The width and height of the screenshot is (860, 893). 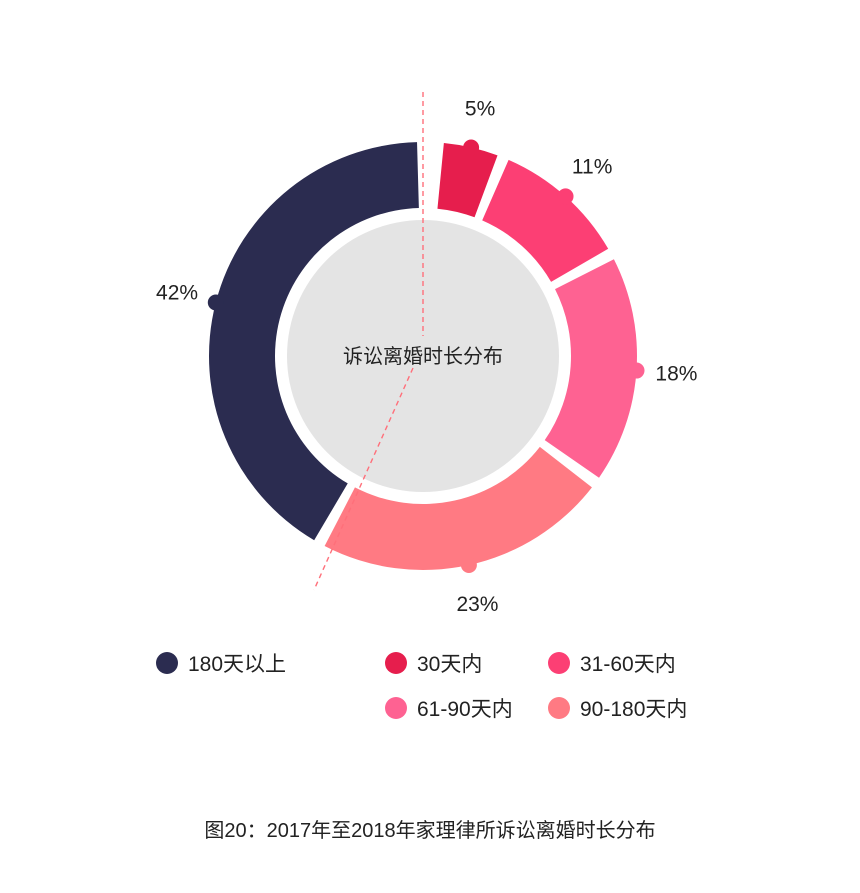 I want to click on data-label-3: 23%, so click(x=477, y=604).